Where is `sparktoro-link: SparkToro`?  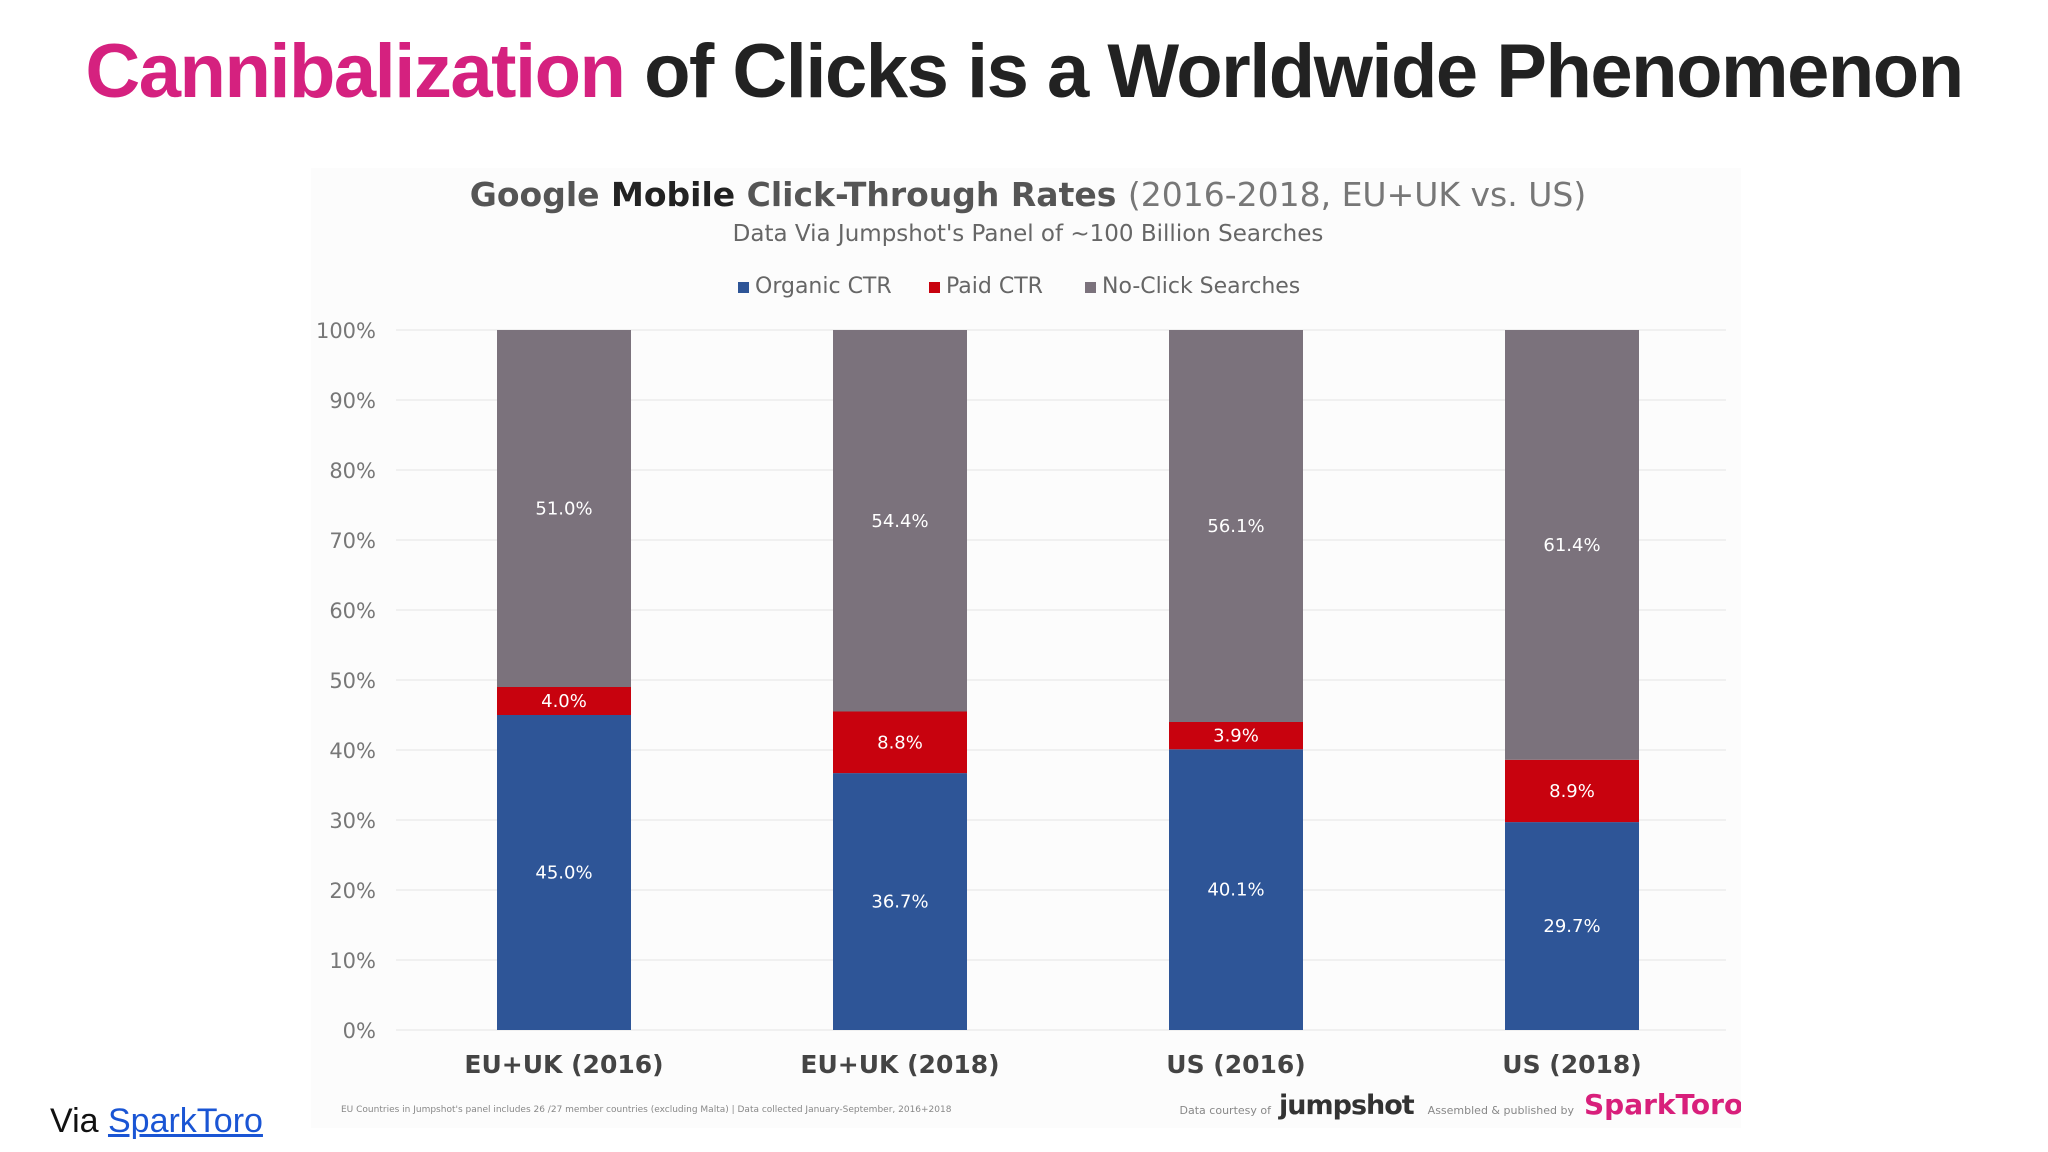
sparktoro-link: SparkToro is located at coordinates (185, 1121).